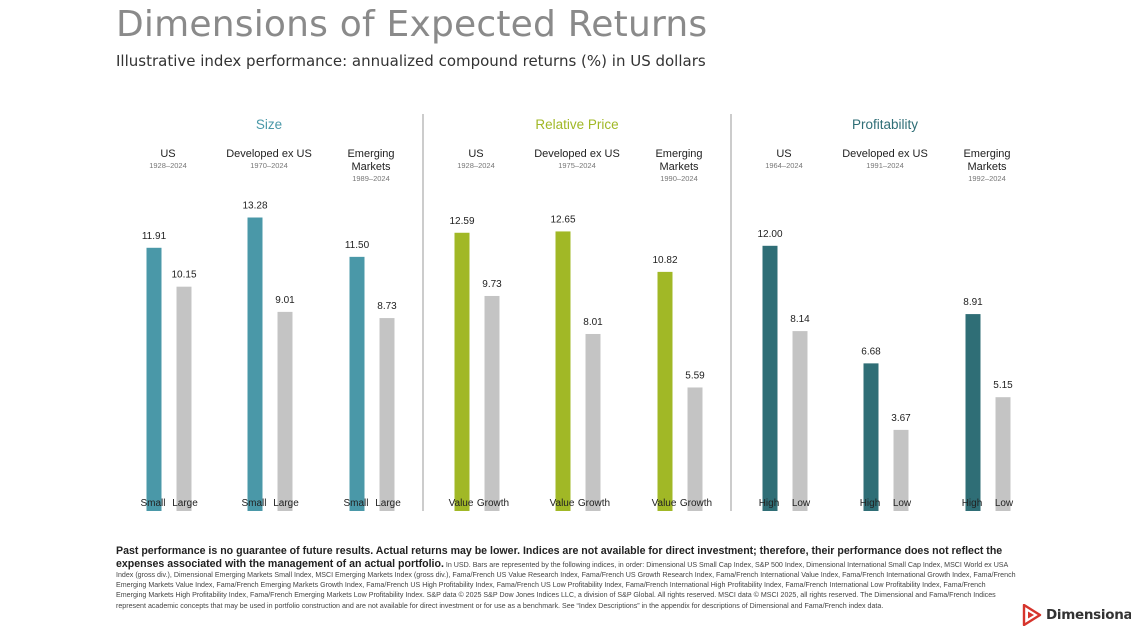 This screenshot has height=635, width=1131. I want to click on page-title: Dimensions of Expected Returns, so click(412, 24).